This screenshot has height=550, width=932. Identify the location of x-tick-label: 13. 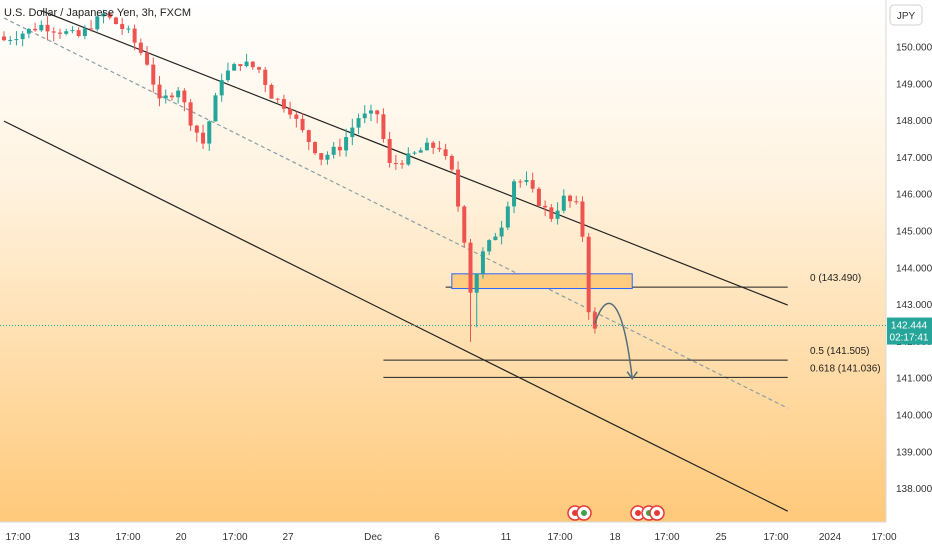
(74, 537).